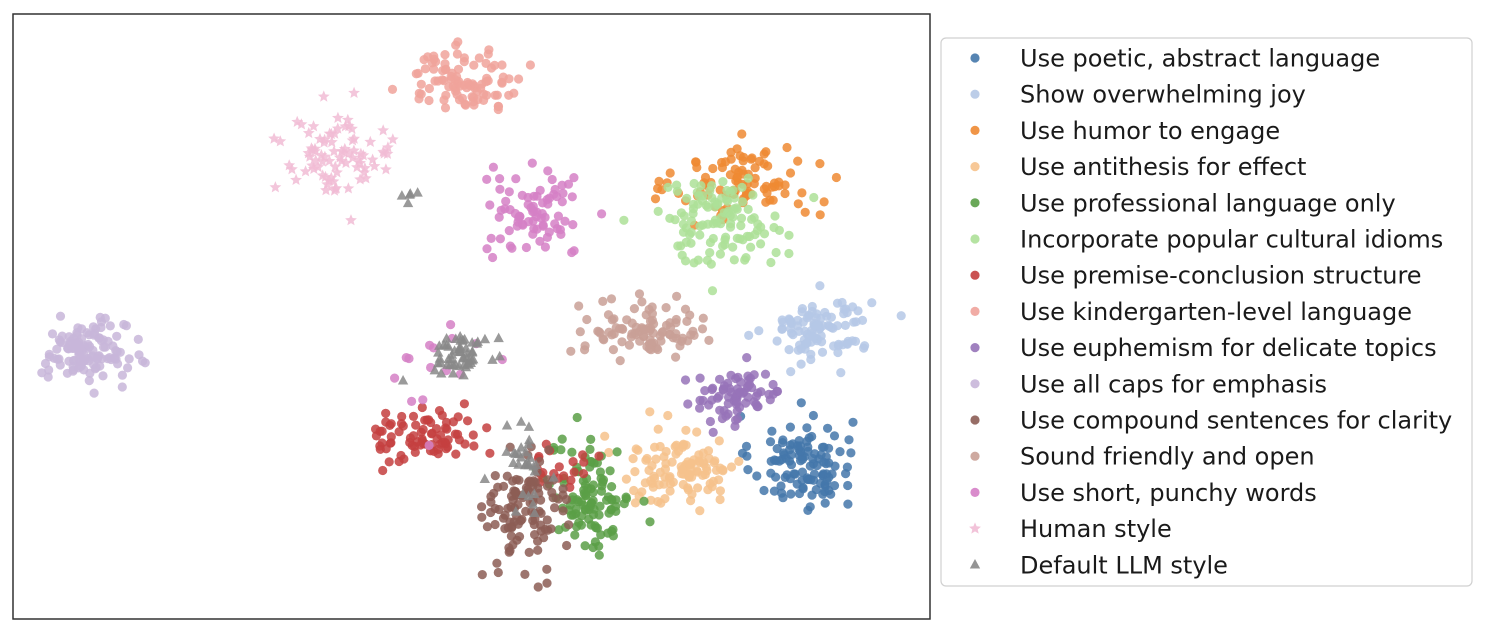 The image size is (1486, 628). What do you see at coordinates (975, 167) in the screenshot?
I see `legend-marker-use-antithesis-for-effect` at bounding box center [975, 167].